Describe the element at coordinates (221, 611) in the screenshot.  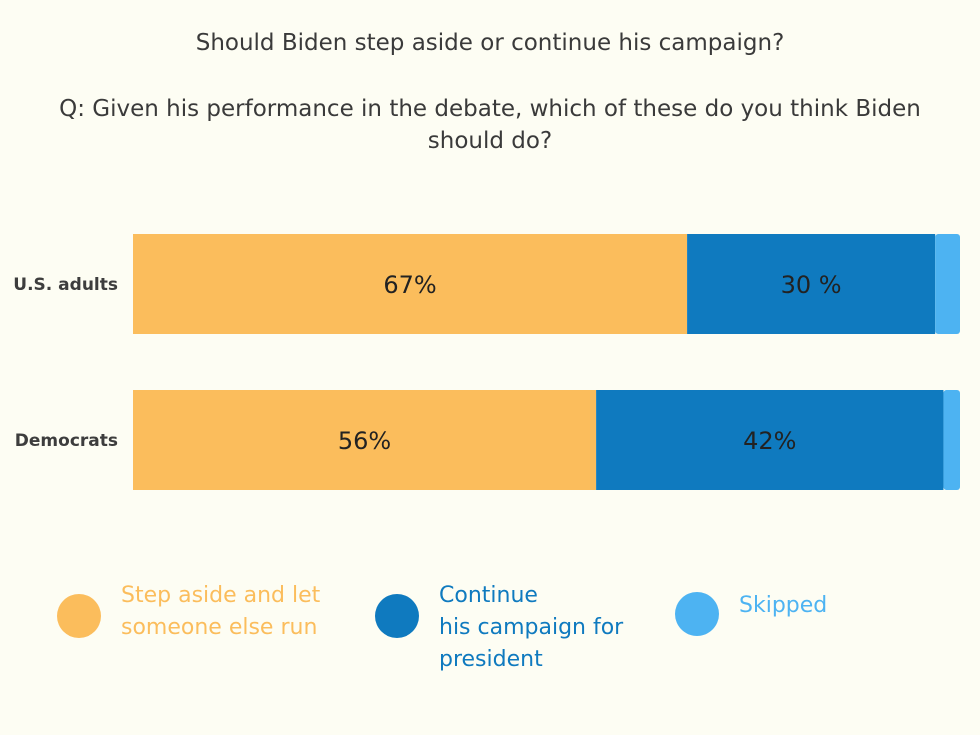
I see `legend-label-step-aside: Step aside and let someone else run` at that location.